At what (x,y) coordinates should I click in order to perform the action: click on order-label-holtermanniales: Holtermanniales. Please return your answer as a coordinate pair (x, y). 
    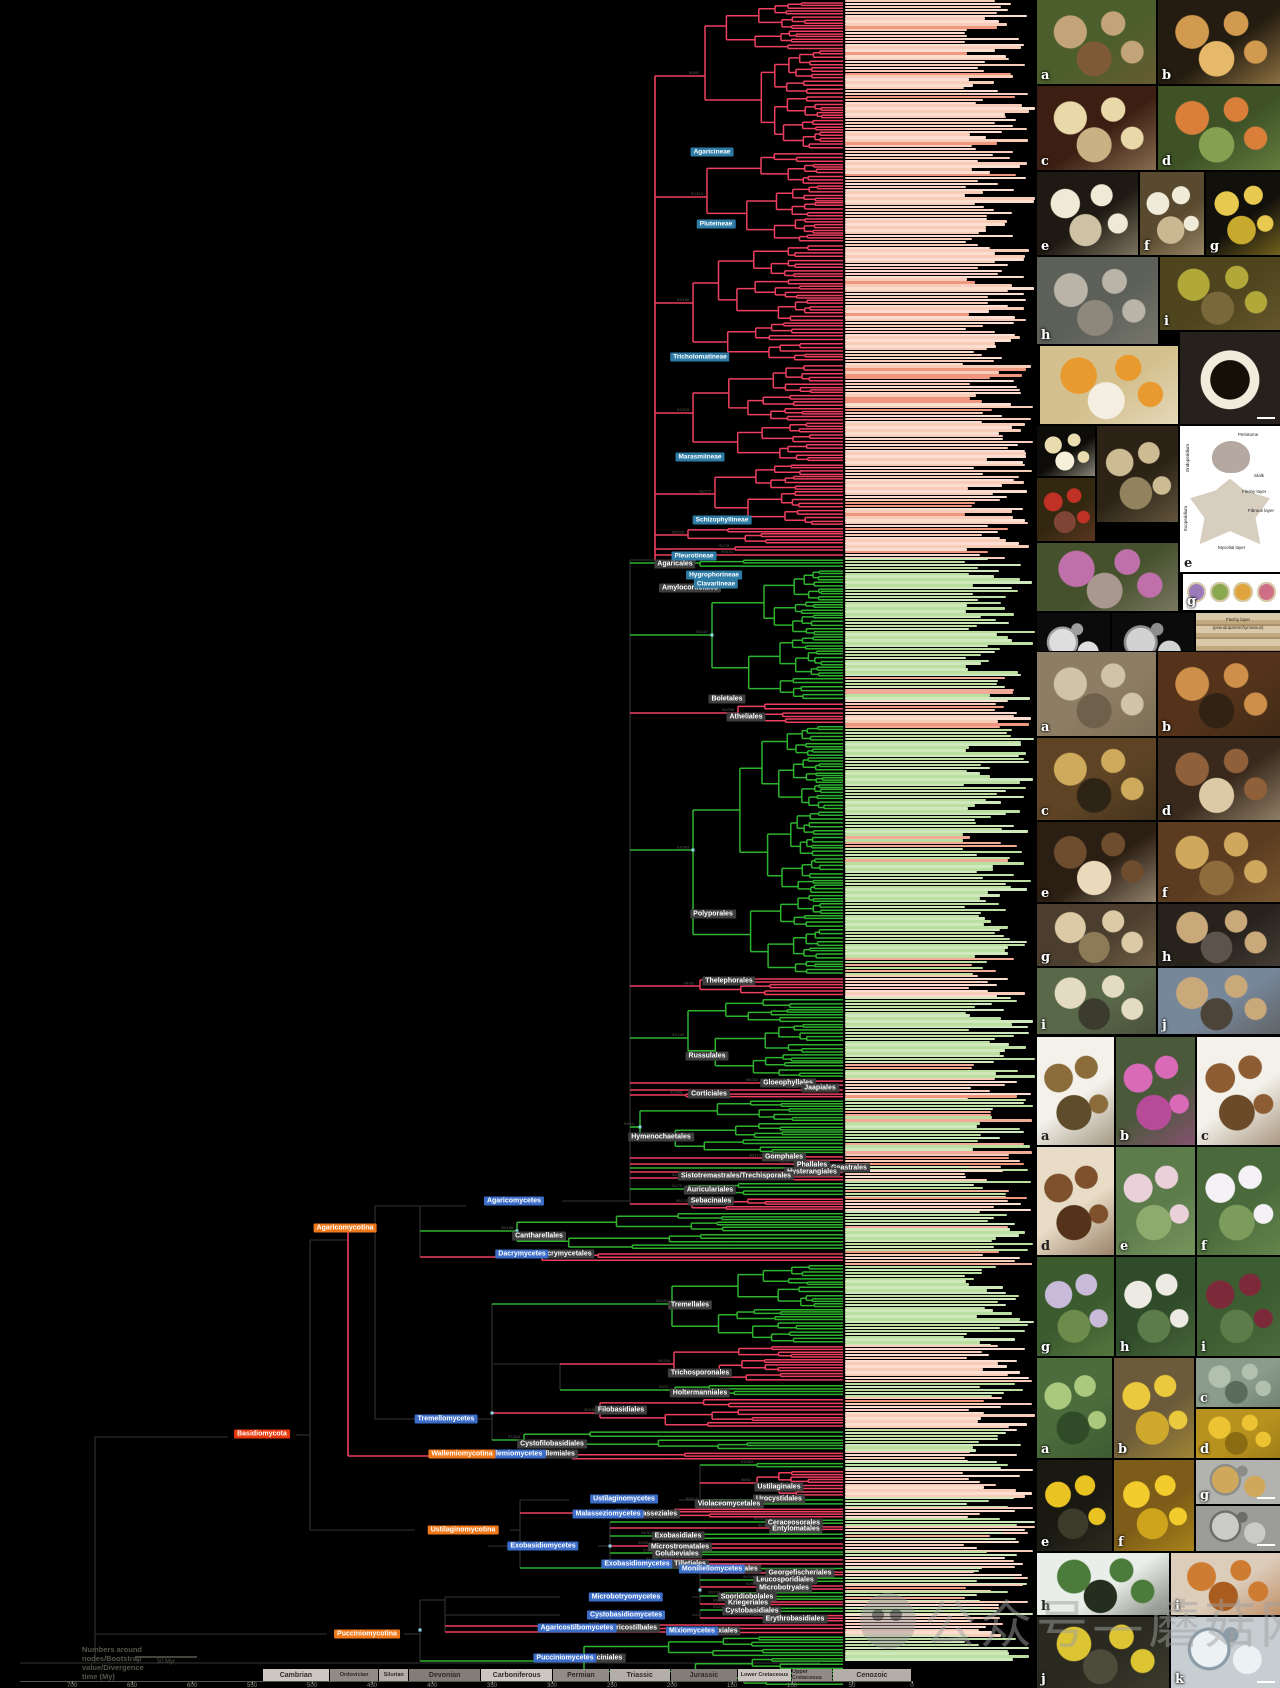
    Looking at the image, I should click on (700, 1393).